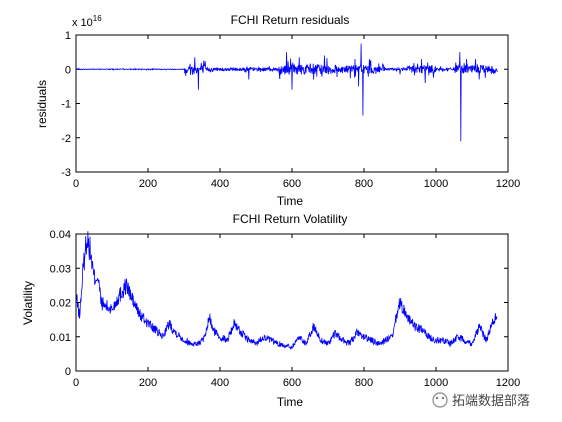 This screenshot has height=422, width=562. What do you see at coordinates (66, 105) in the screenshot?
I see `y-tick-label: -1` at bounding box center [66, 105].